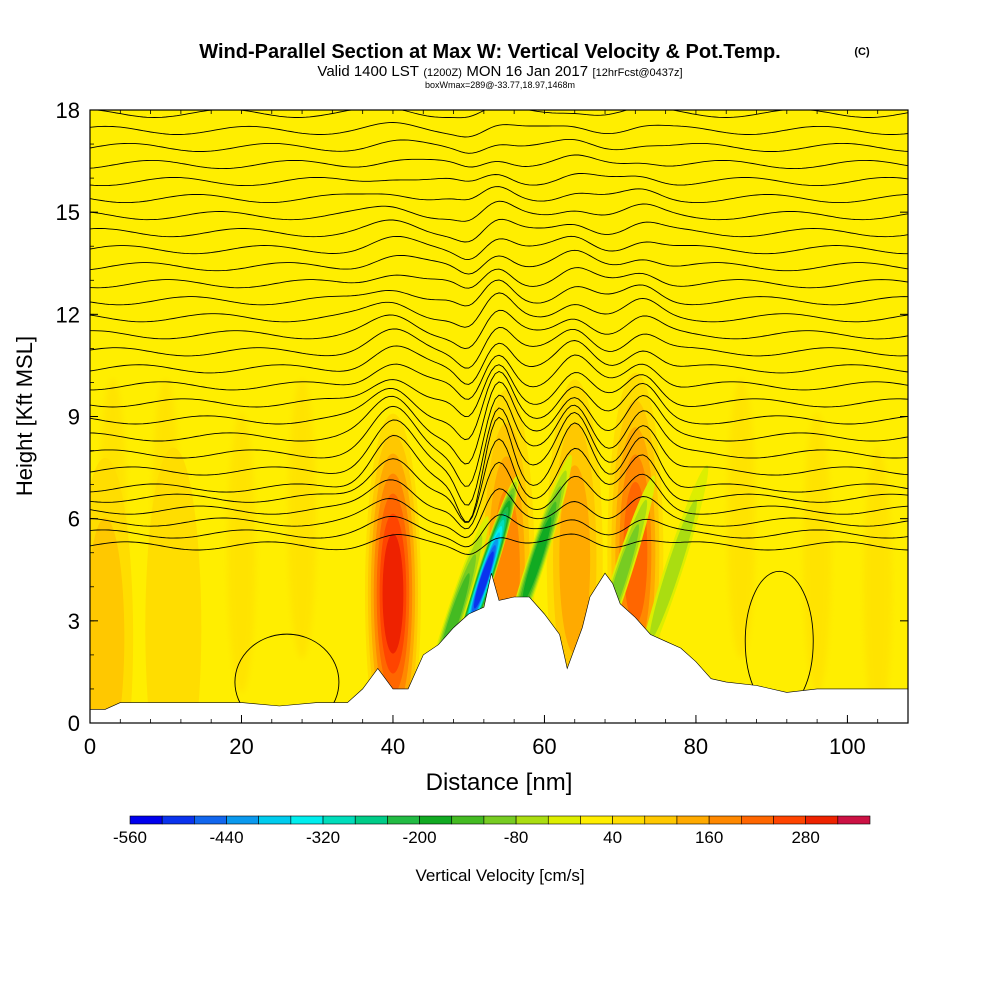 This screenshot has height=1000, width=1000. Describe the element at coordinates (516, 837) in the screenshot. I see `colorbar-tick-label: -80` at that location.